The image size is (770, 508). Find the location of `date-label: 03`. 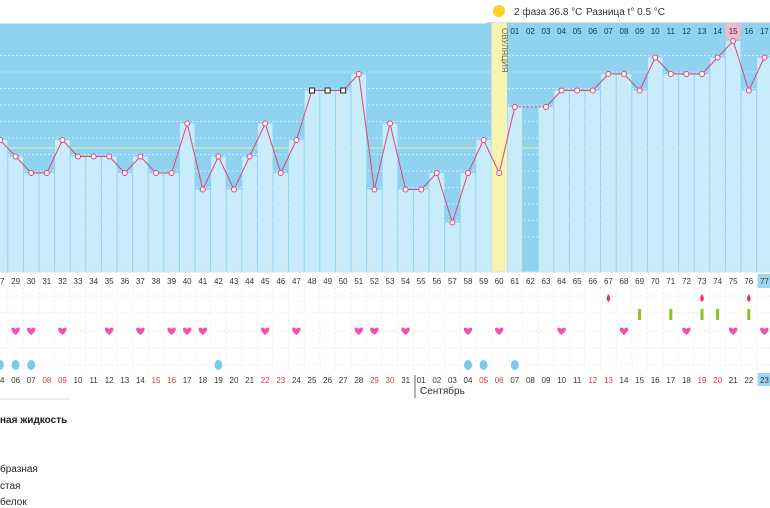

date-label: 03 is located at coordinates (452, 380).